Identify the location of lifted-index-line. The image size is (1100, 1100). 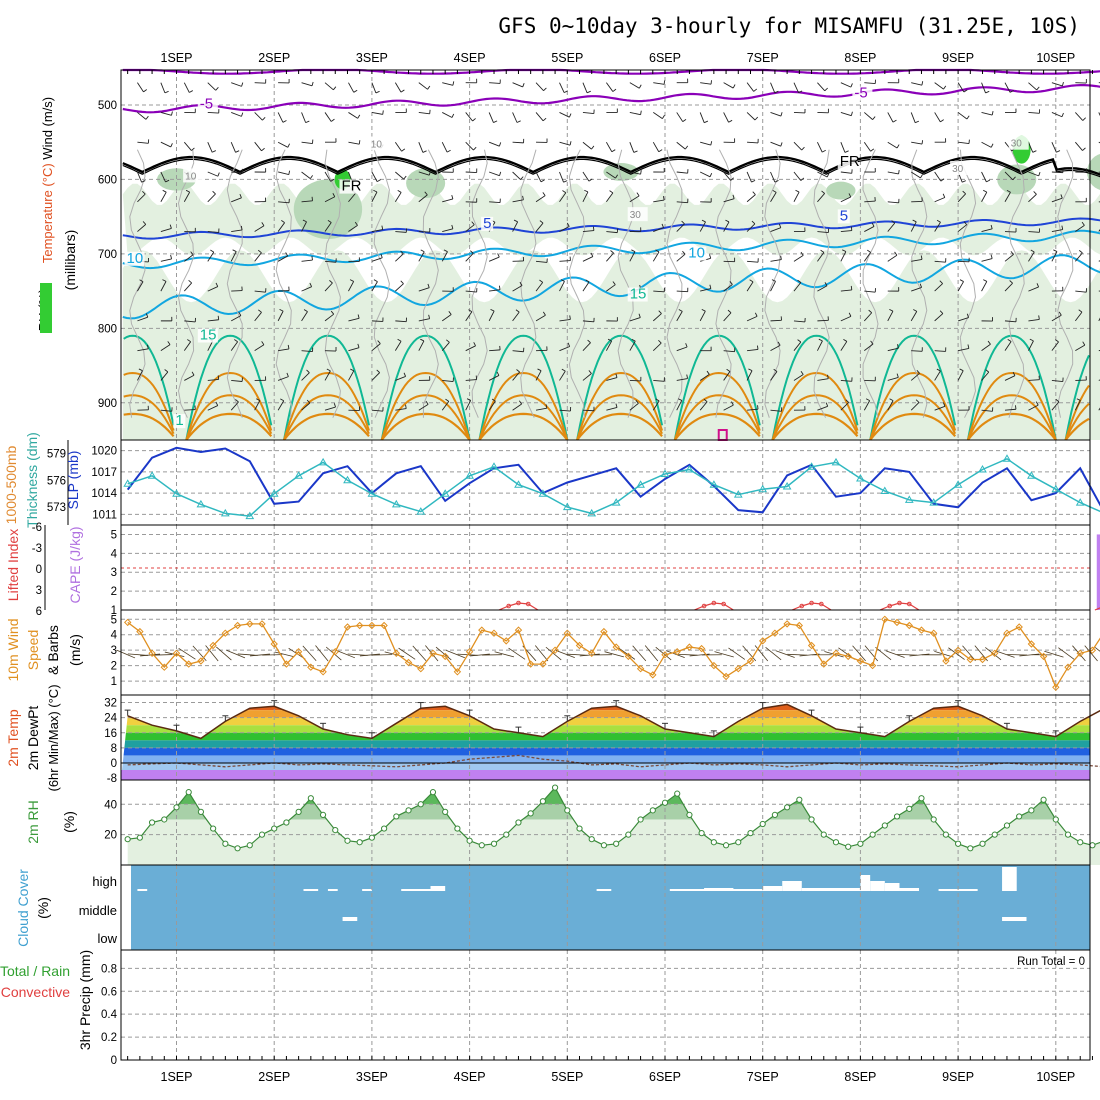
(899, 606).